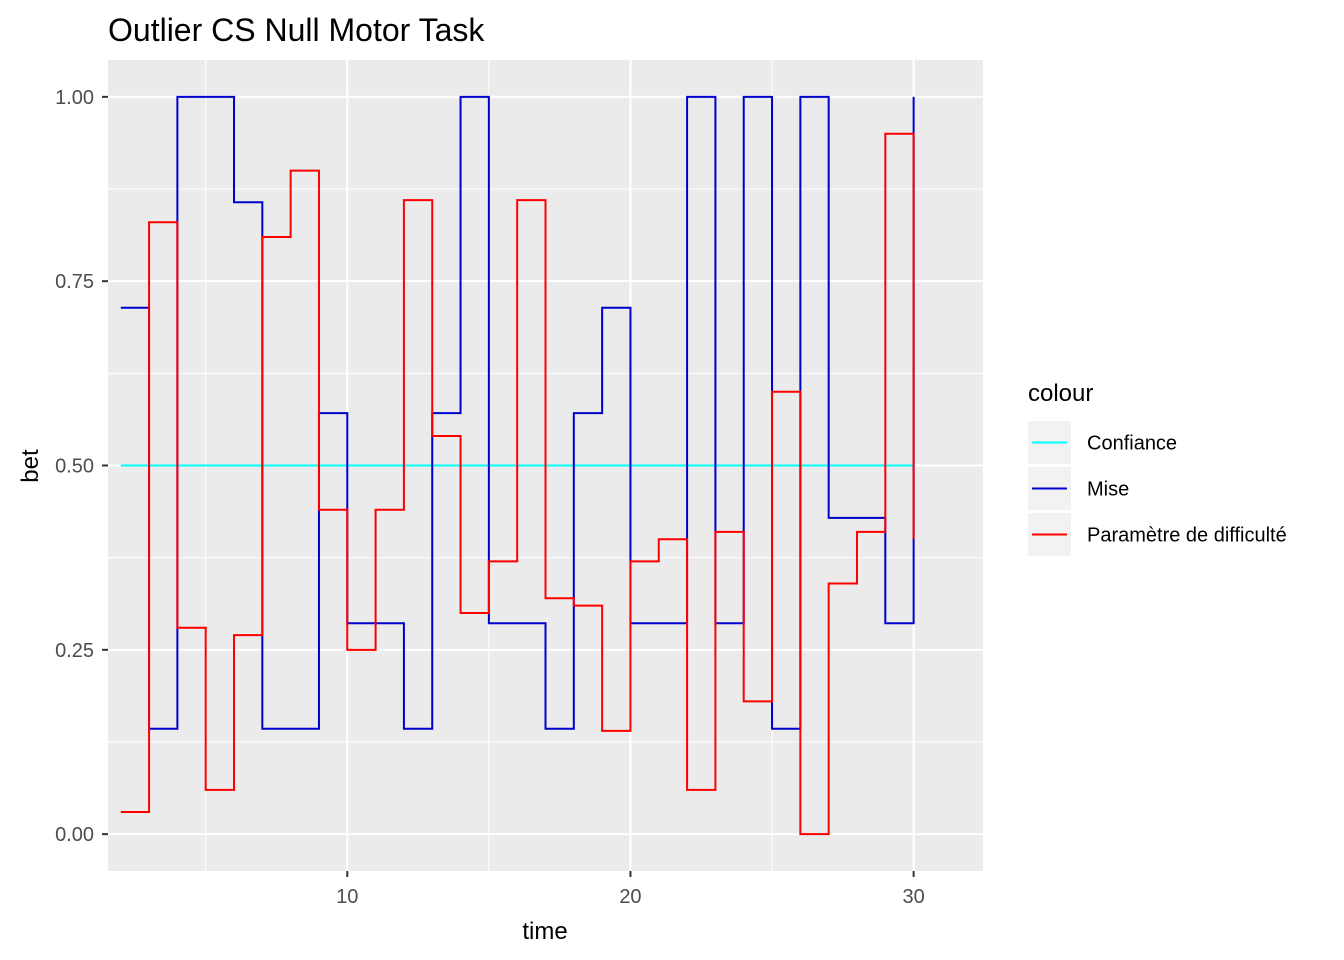 The width and height of the screenshot is (1344, 960). Describe the element at coordinates (74, 282) in the screenshot. I see `y-tick-label: 0.75` at that location.